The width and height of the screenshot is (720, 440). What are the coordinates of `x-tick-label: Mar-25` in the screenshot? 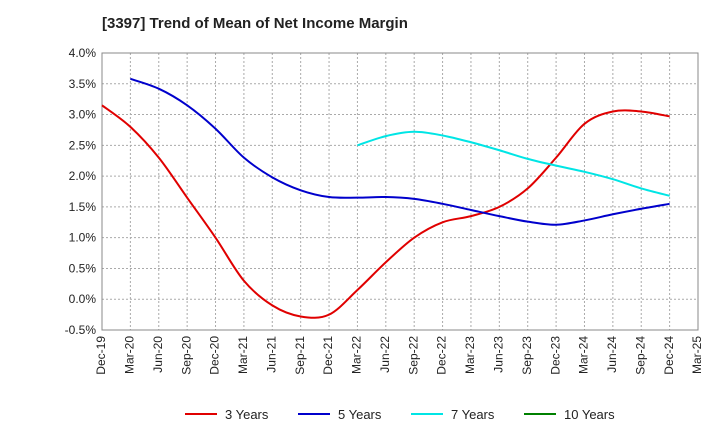 It's located at (697, 355).